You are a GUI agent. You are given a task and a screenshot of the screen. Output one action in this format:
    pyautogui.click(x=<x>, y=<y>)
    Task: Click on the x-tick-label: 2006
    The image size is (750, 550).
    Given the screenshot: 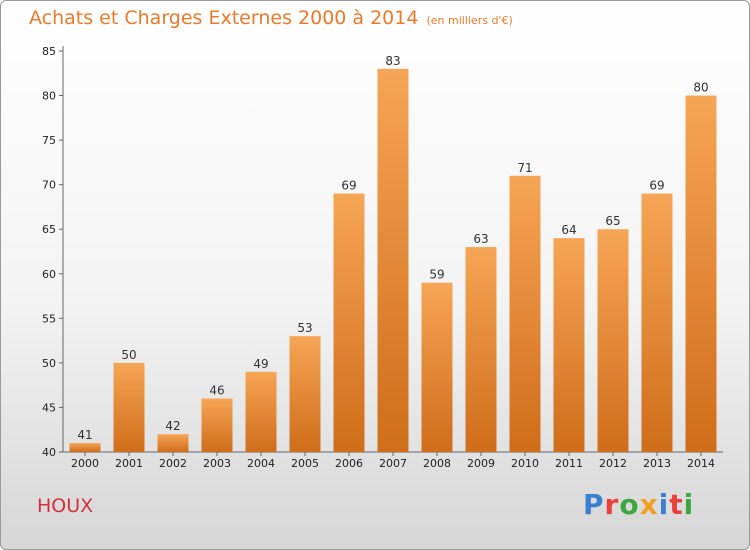 What is the action you would take?
    pyautogui.click(x=349, y=463)
    